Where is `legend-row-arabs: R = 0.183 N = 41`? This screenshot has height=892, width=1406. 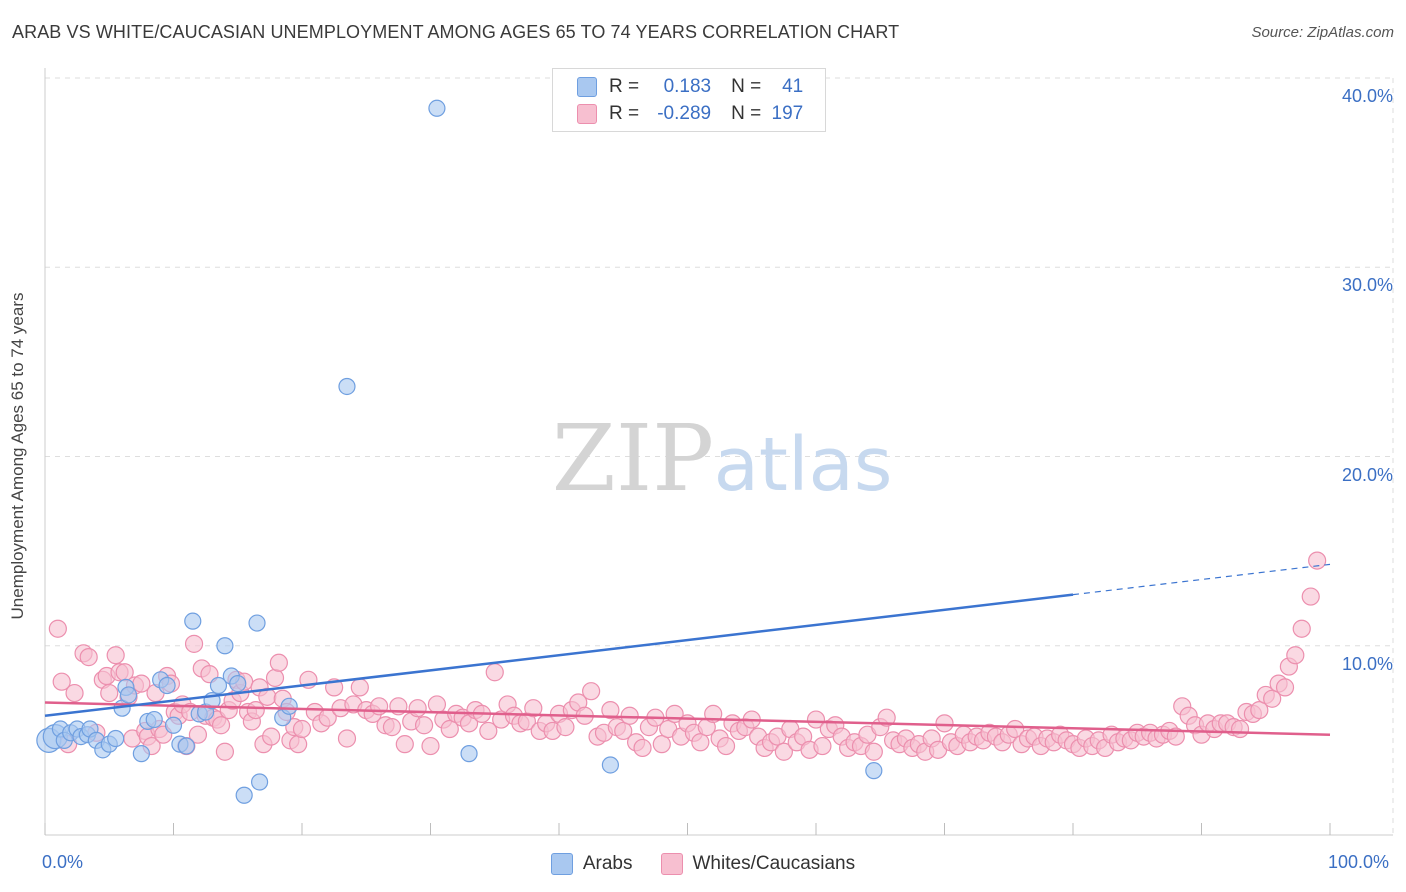 legend-row-arabs: R = 0.183 N = 41 is located at coordinates (678, 87).